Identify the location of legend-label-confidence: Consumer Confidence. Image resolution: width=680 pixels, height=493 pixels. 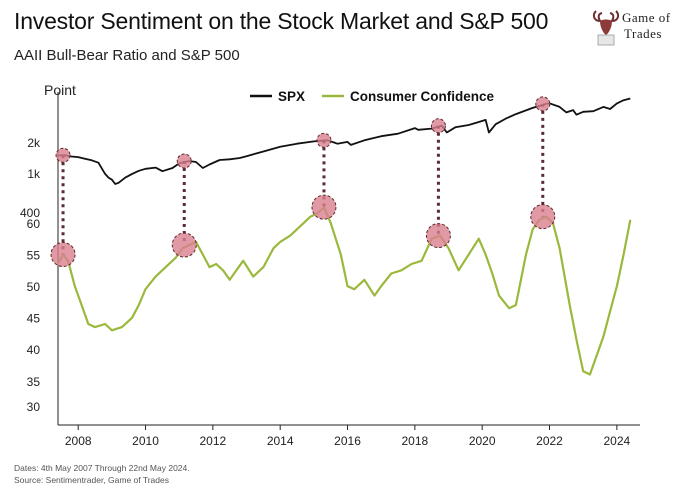
(422, 96).